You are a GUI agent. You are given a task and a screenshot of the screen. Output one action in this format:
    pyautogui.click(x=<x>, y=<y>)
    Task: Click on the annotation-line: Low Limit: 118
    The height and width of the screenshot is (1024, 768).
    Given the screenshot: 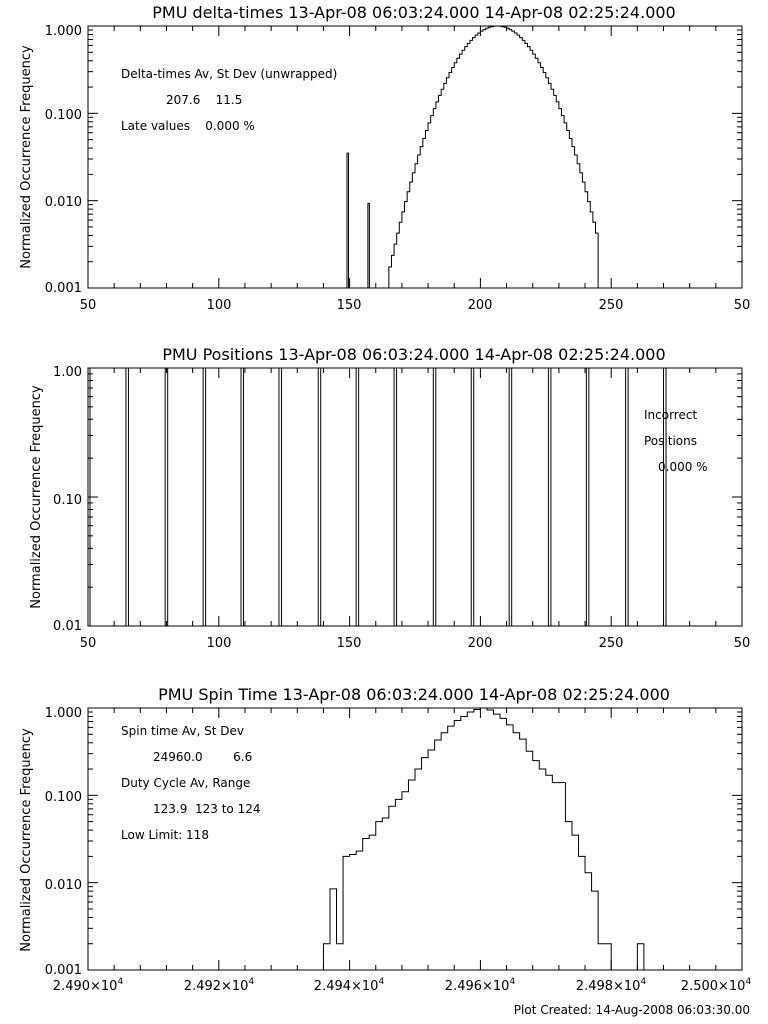 What is the action you would take?
    pyautogui.click(x=165, y=835)
    